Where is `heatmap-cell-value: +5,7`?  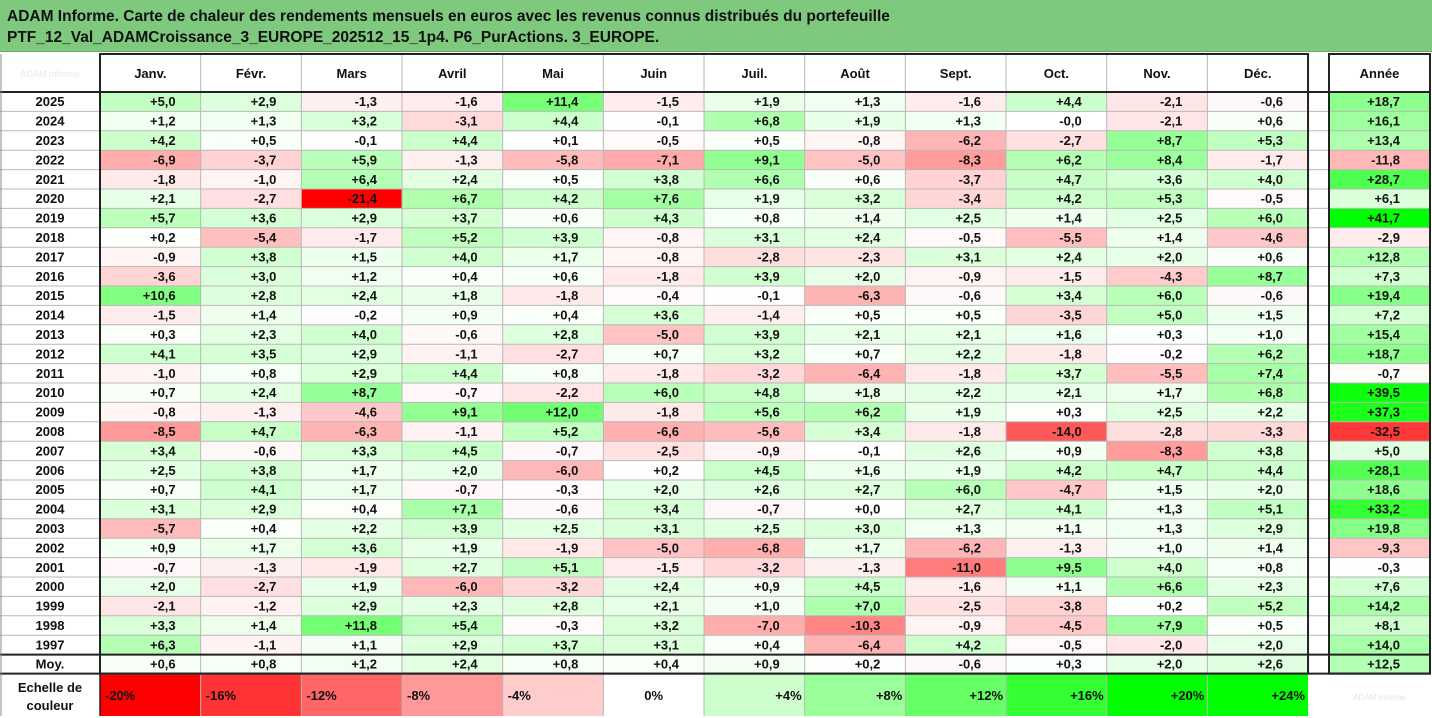 heatmap-cell-value: +5,7 is located at coordinates (163, 218).